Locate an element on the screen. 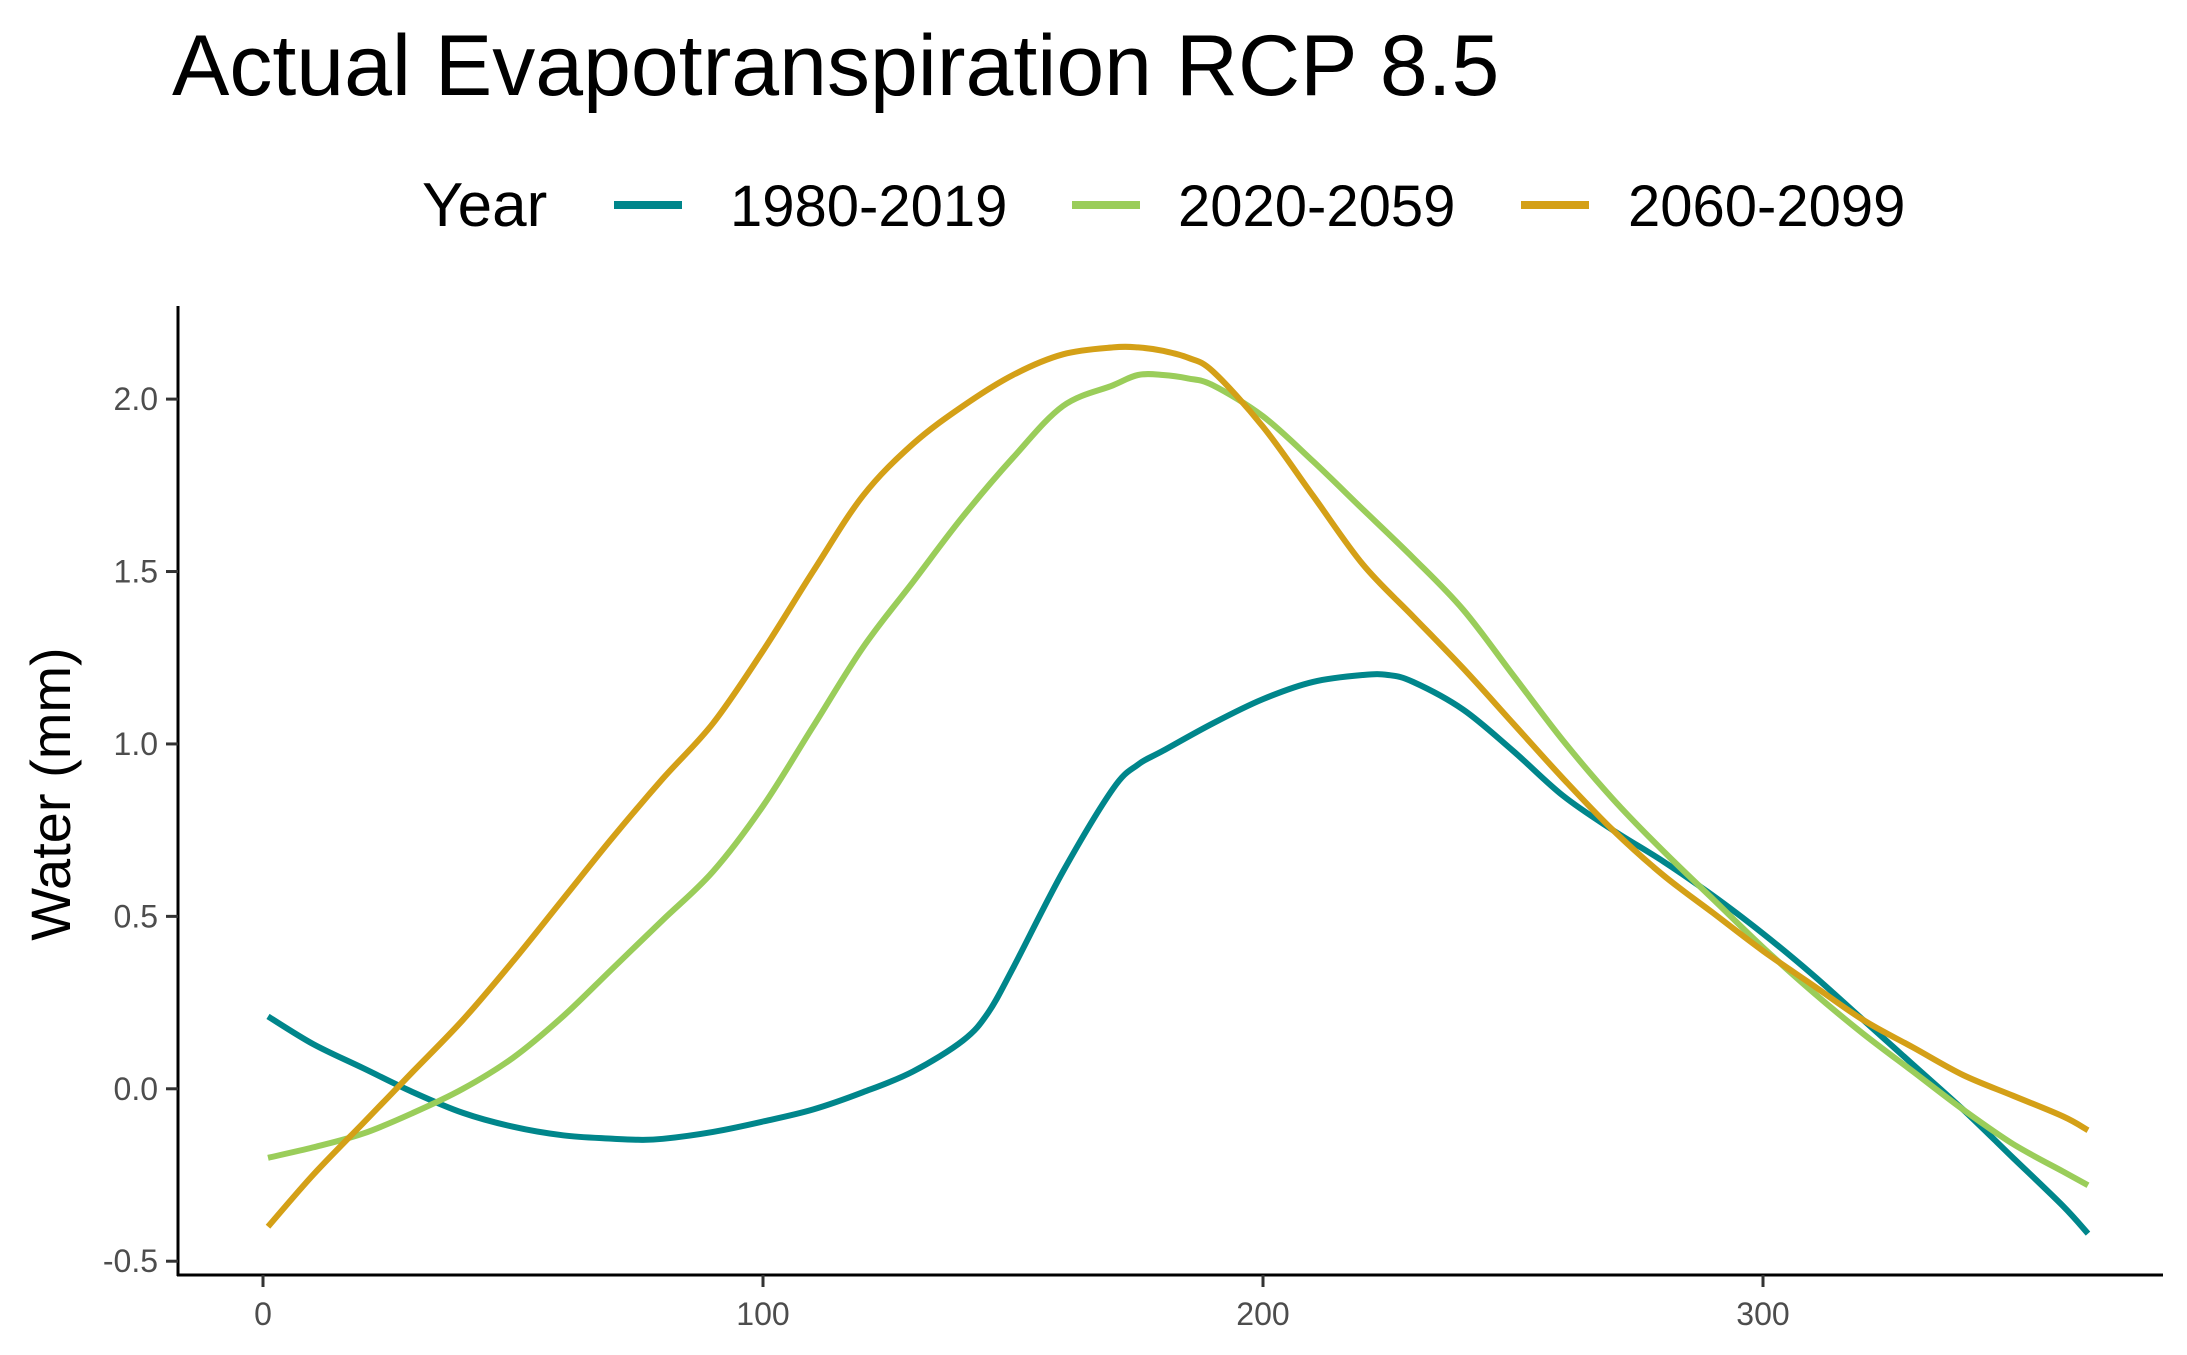 The image size is (2187, 1355). y-axis-label: Water (mm) is located at coordinates (50, 793).